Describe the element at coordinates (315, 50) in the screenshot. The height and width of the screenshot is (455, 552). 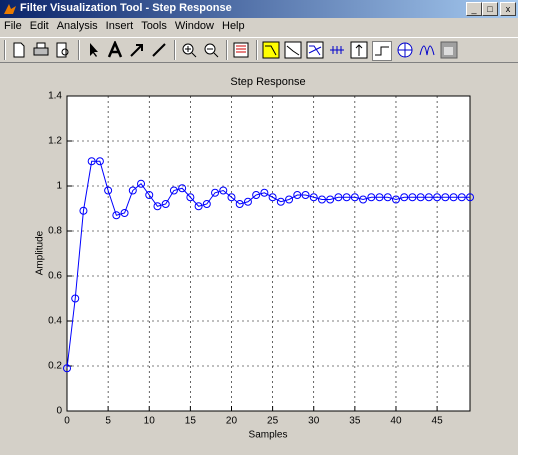
I see `mag-phase-button` at that location.